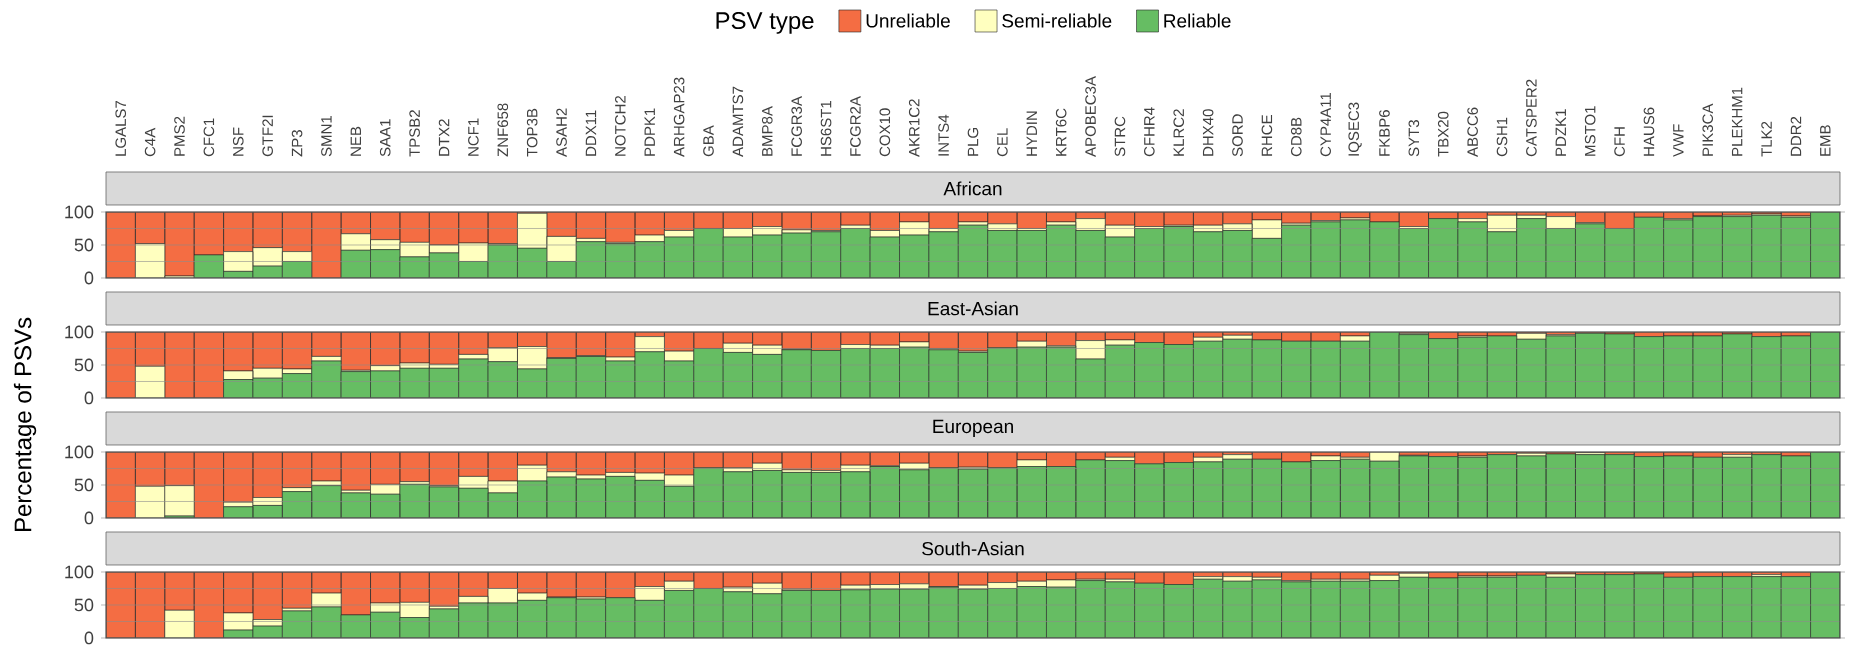  Describe the element at coordinates (738, 121) in the screenshot. I see `x-tick-label: ADAMTS7` at that location.